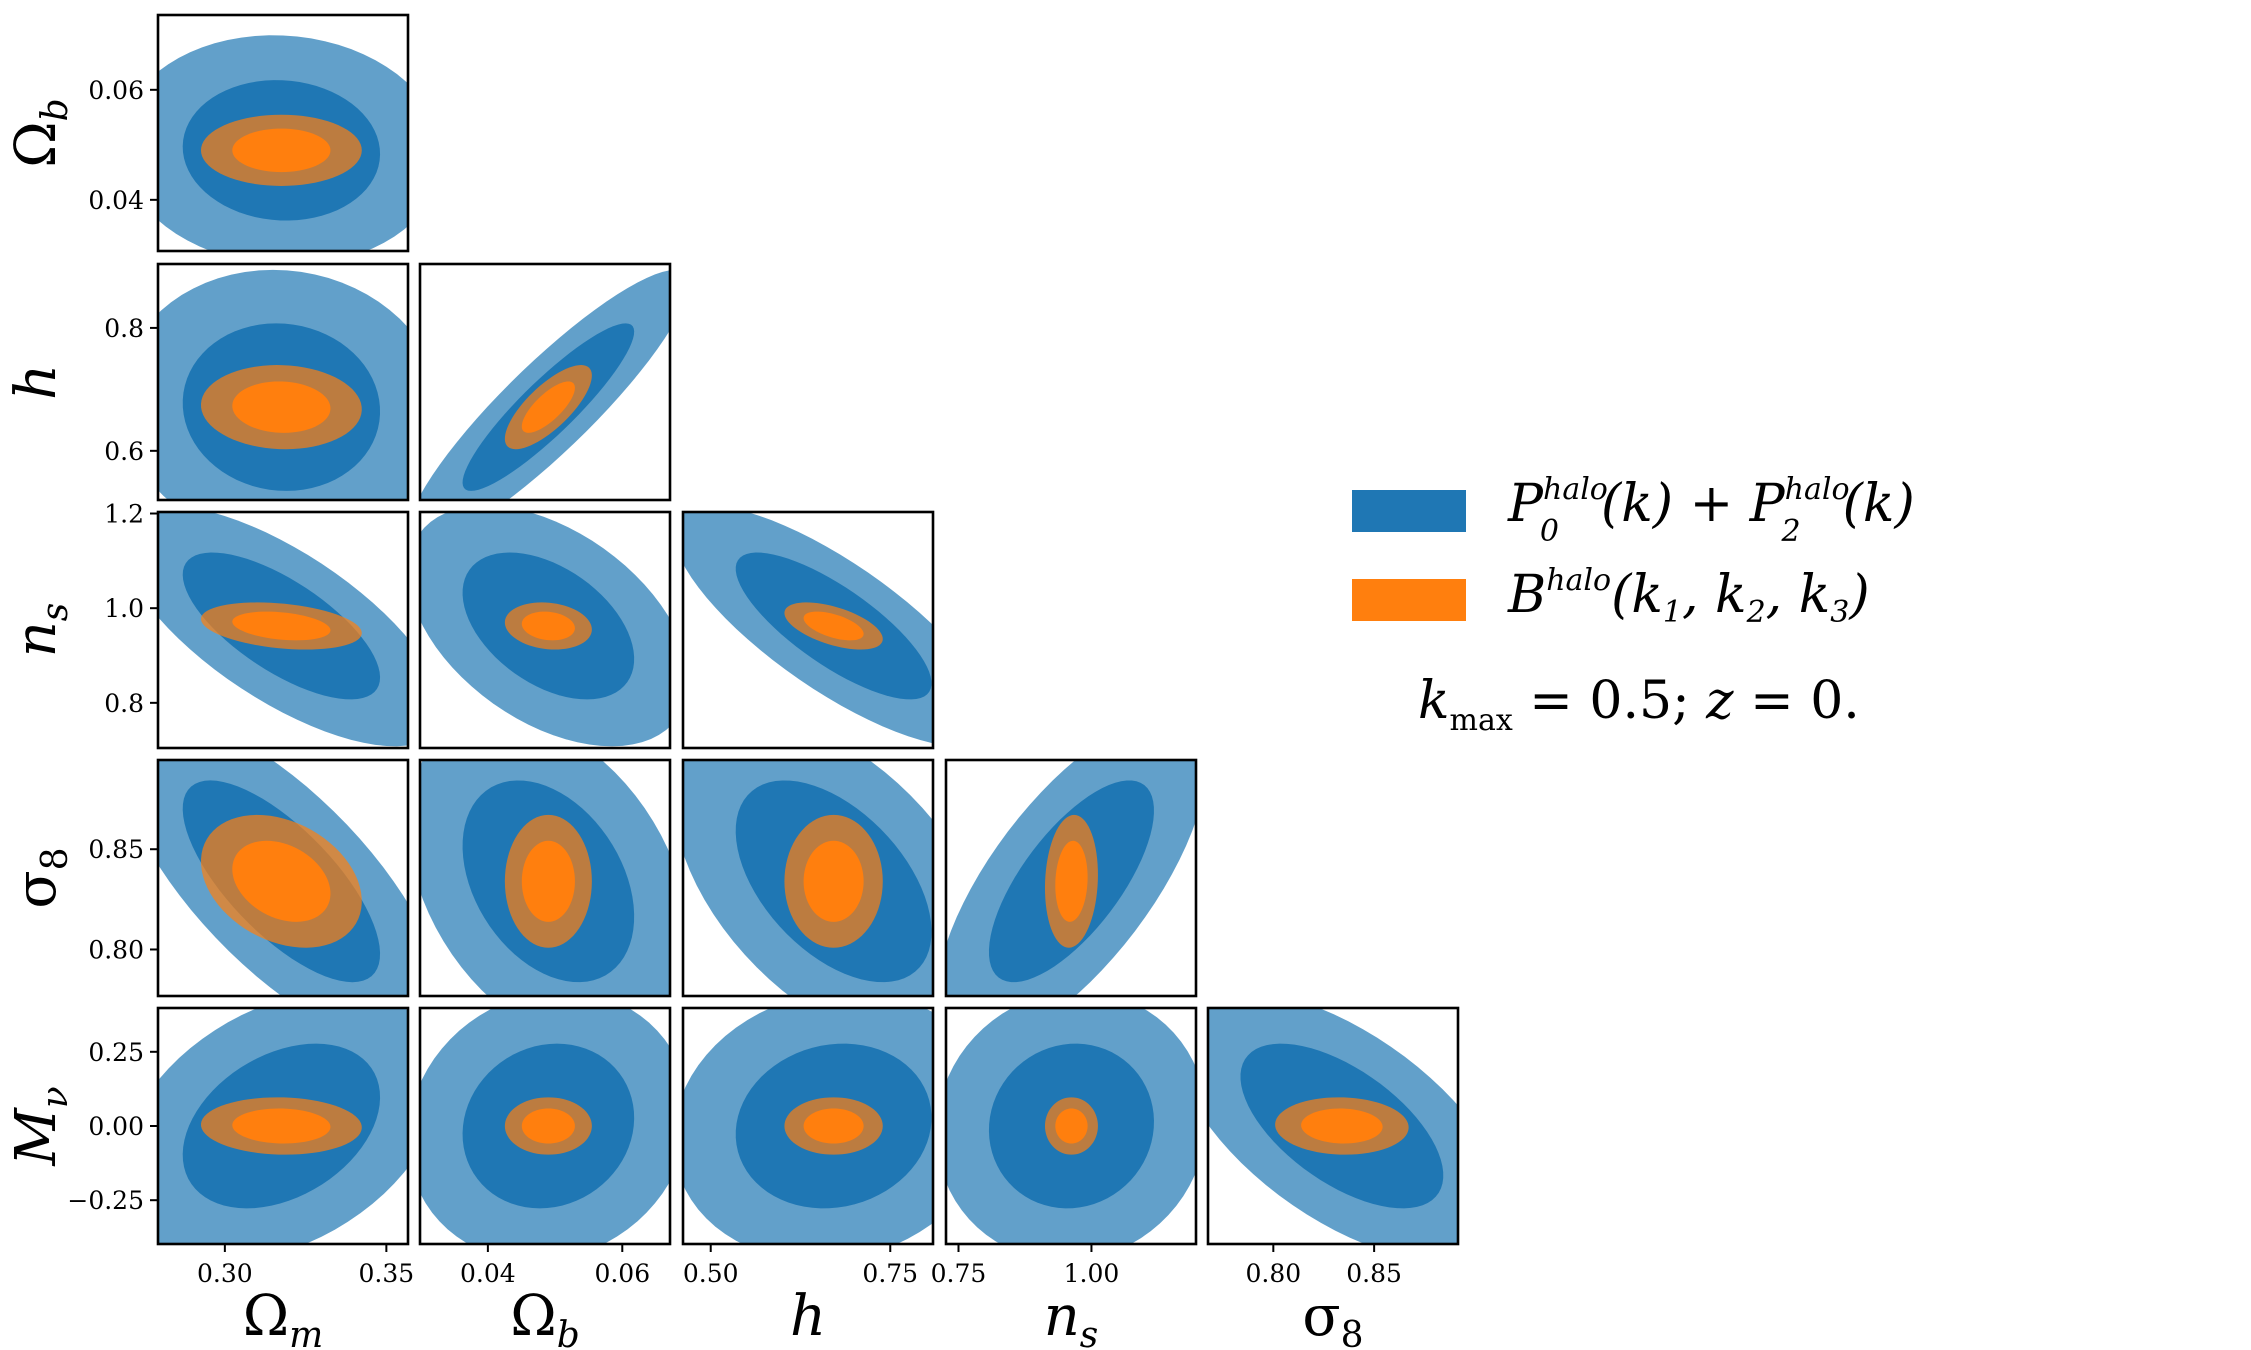 This screenshot has height=1350, width=2251. What do you see at coordinates (808, 1316) in the screenshot?
I see `x-label-h: h` at bounding box center [808, 1316].